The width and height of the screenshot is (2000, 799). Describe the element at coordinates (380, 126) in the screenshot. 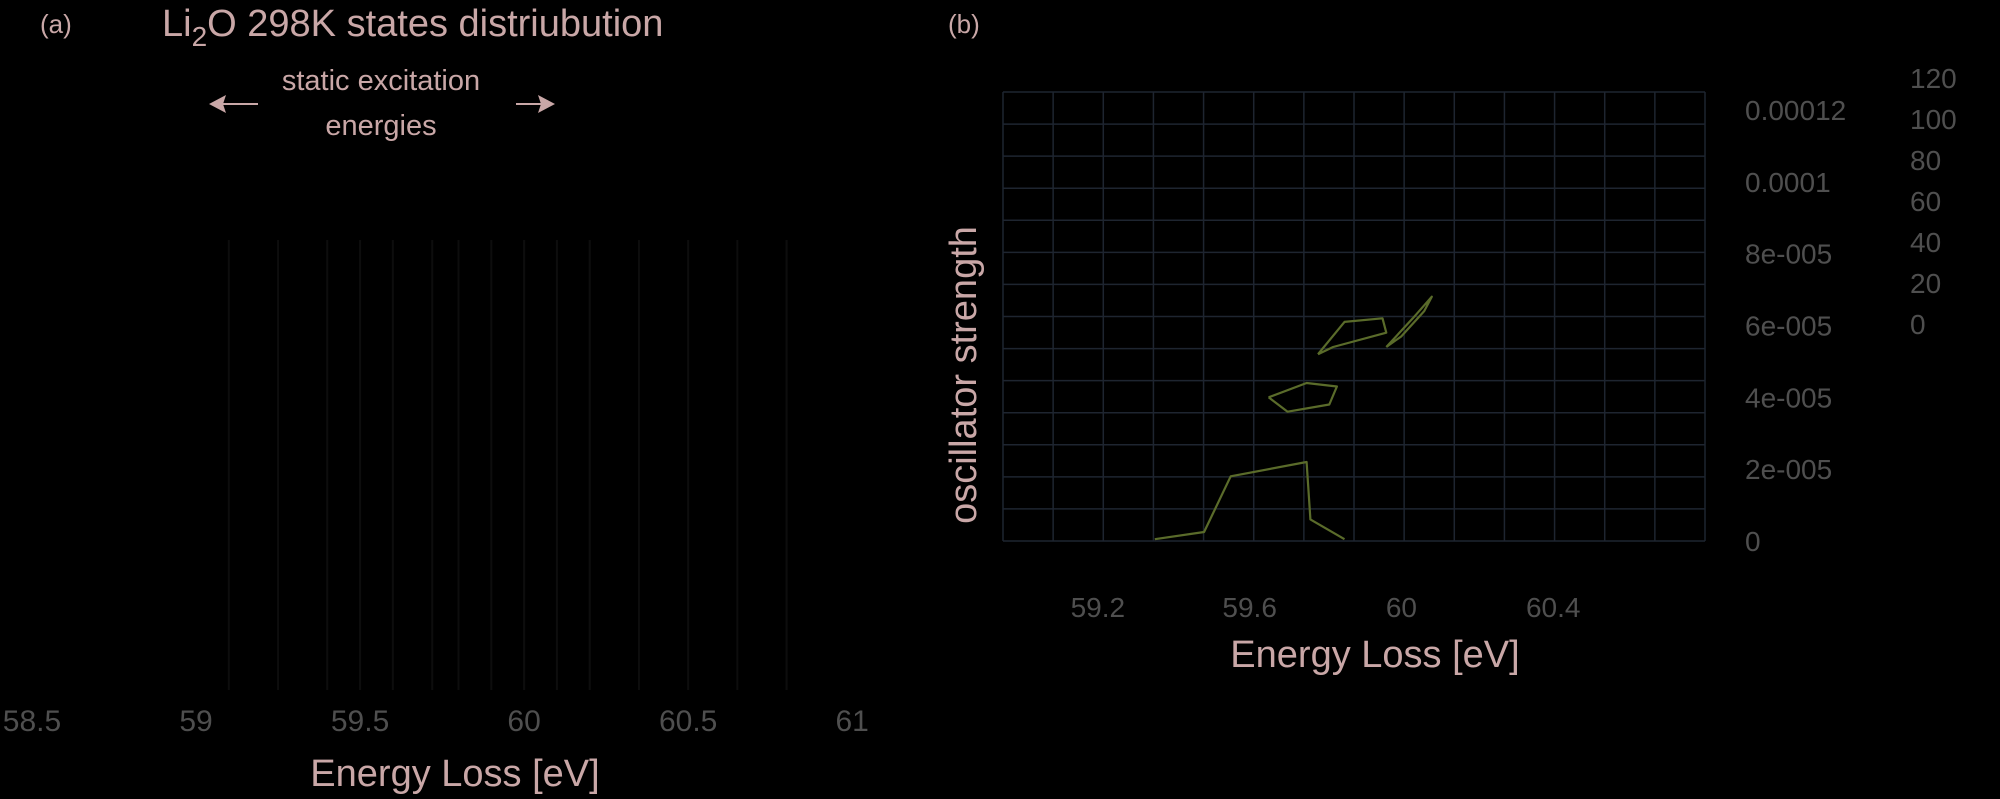

I see `annotation-line-2: energies` at that location.